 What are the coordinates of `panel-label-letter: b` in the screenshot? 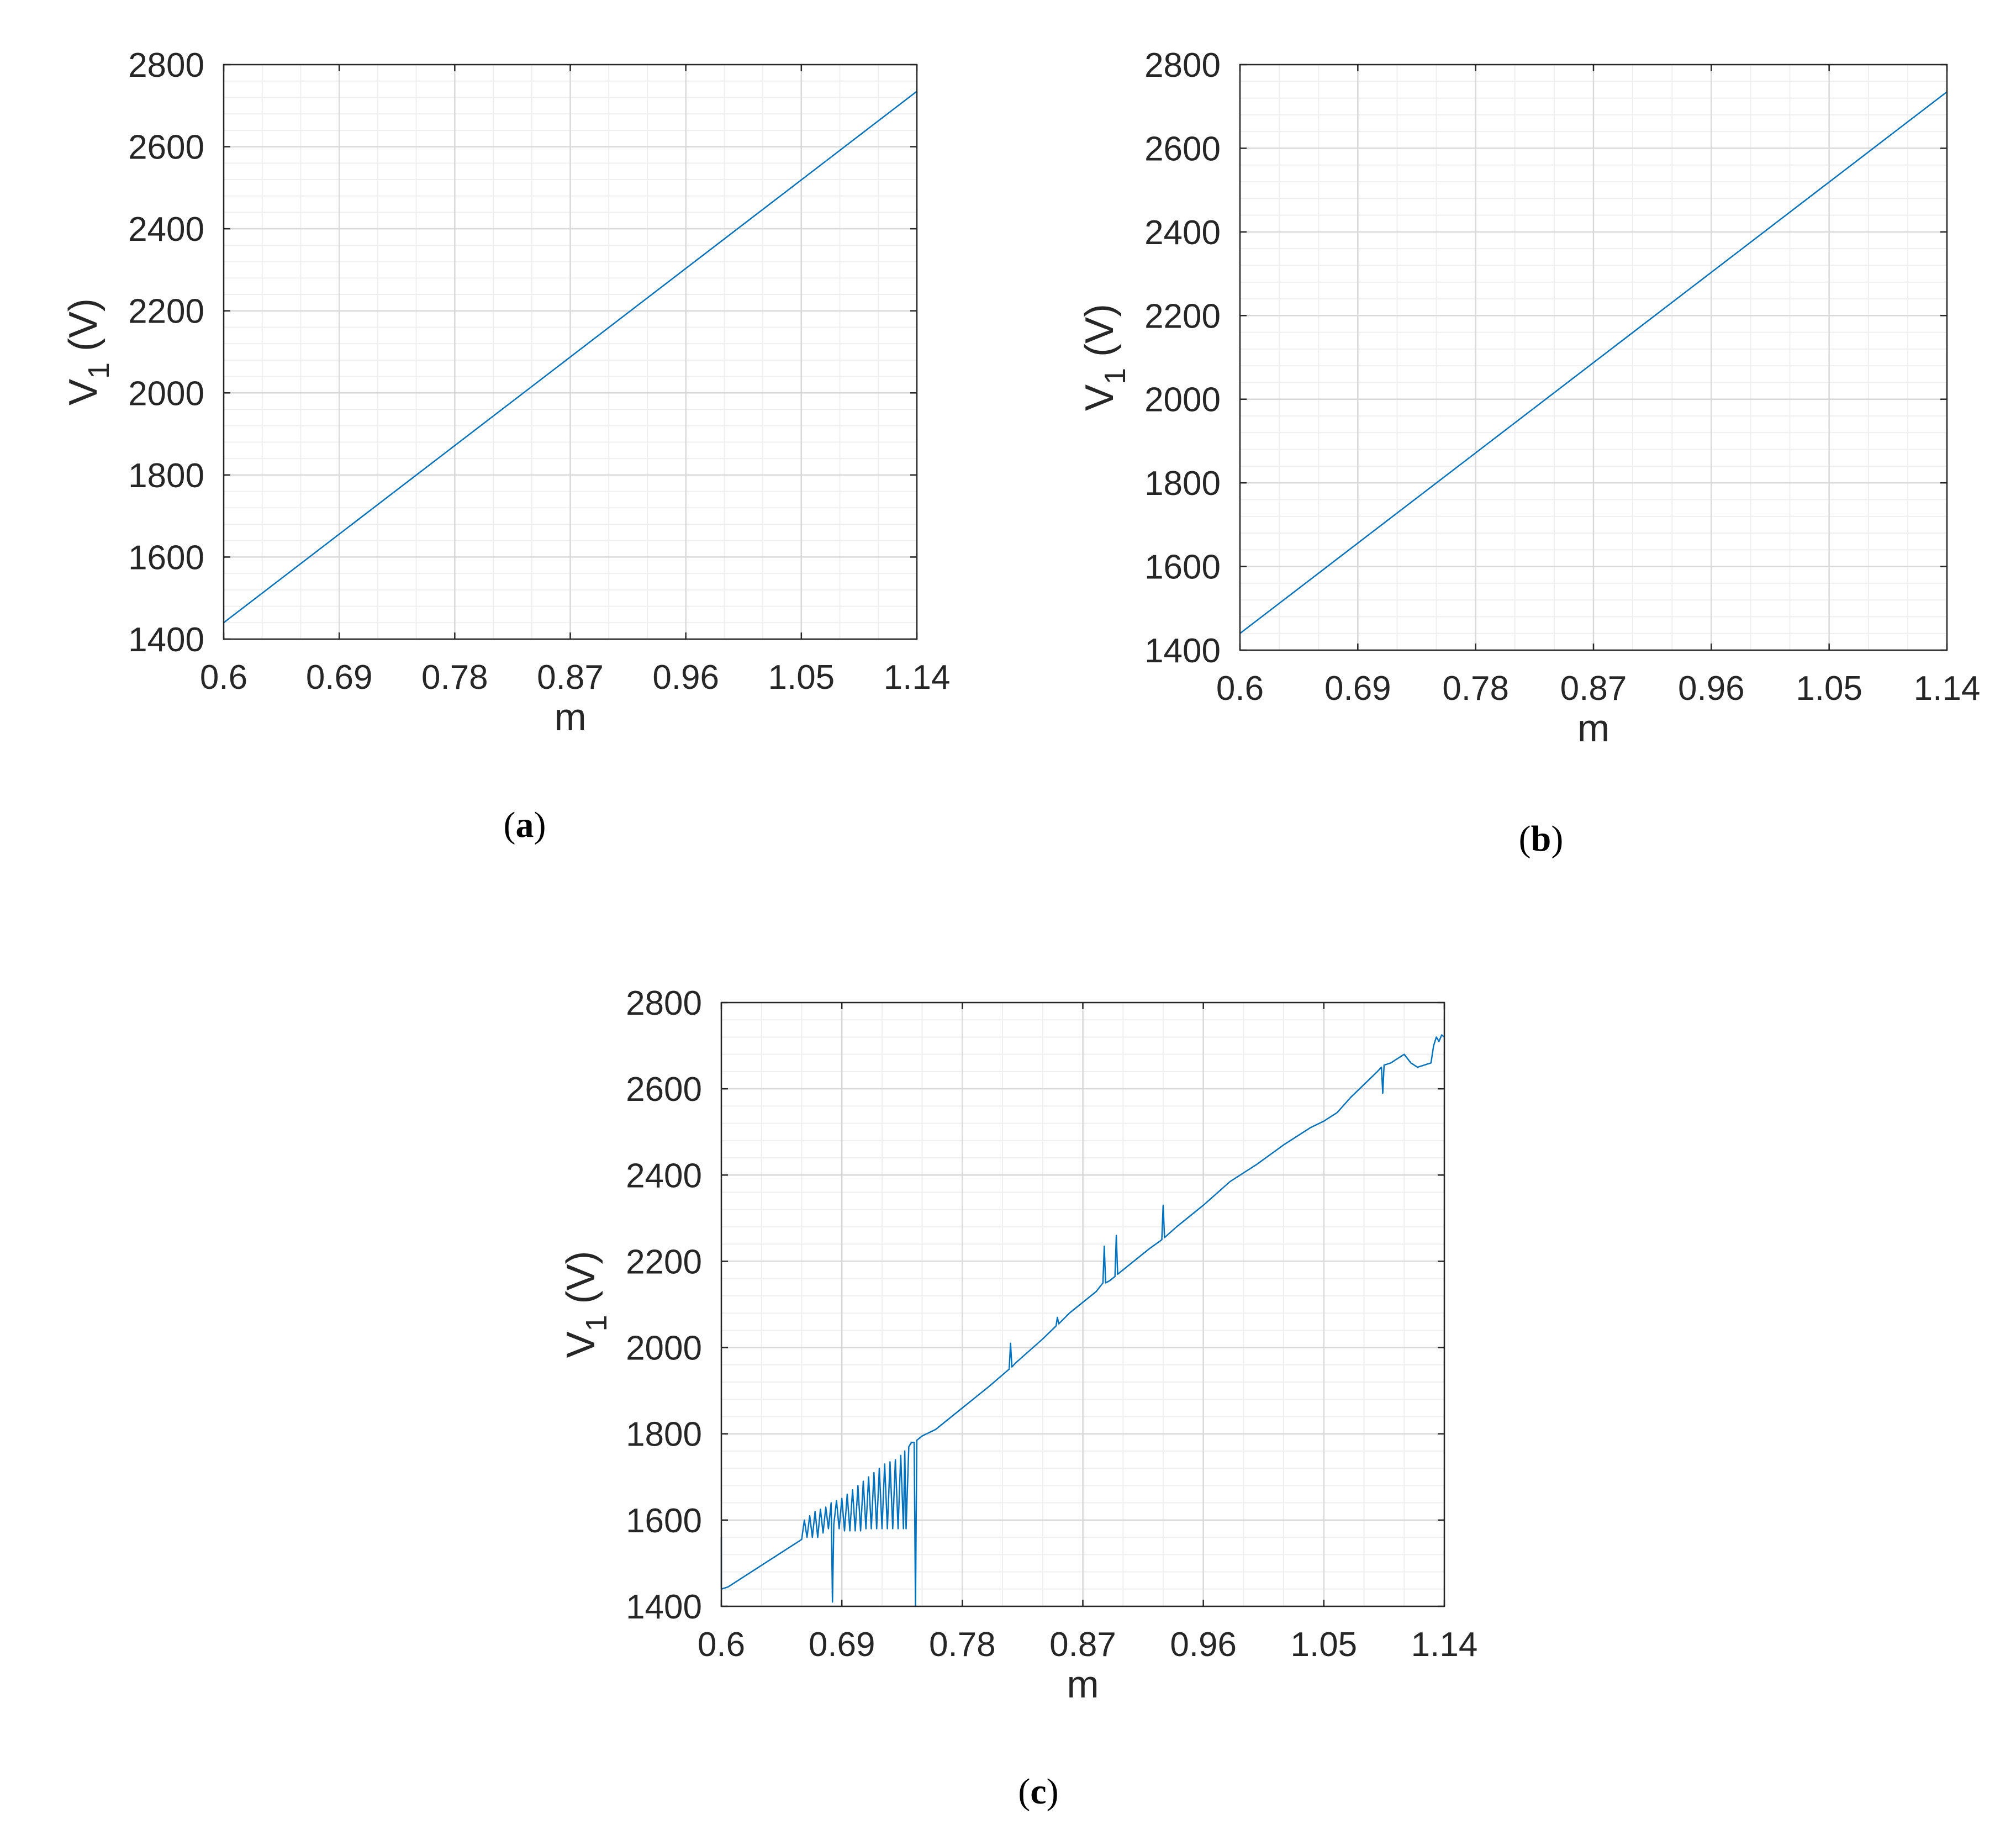 It's located at (1541, 839).